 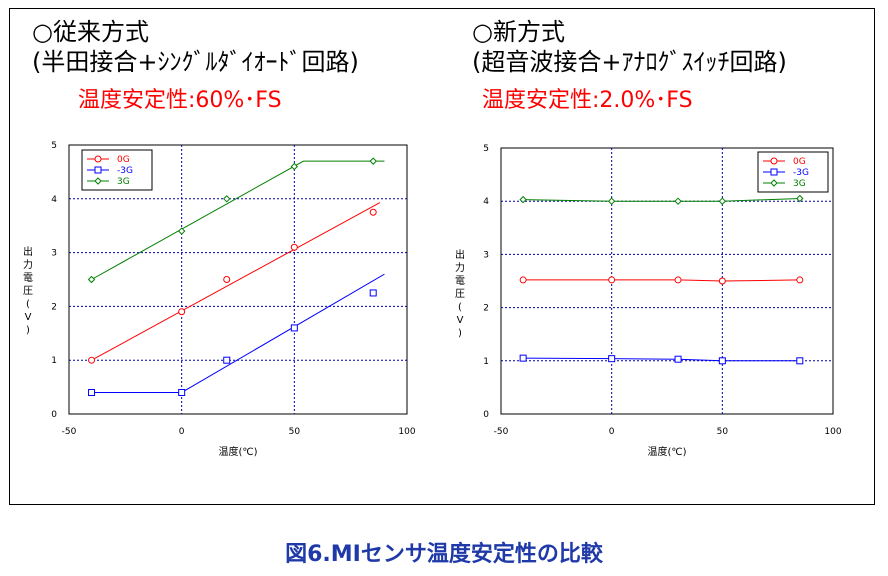 What do you see at coordinates (180, 100) in the screenshot?
I see `left-panel-stability: 温度安定性:60%･FS` at bounding box center [180, 100].